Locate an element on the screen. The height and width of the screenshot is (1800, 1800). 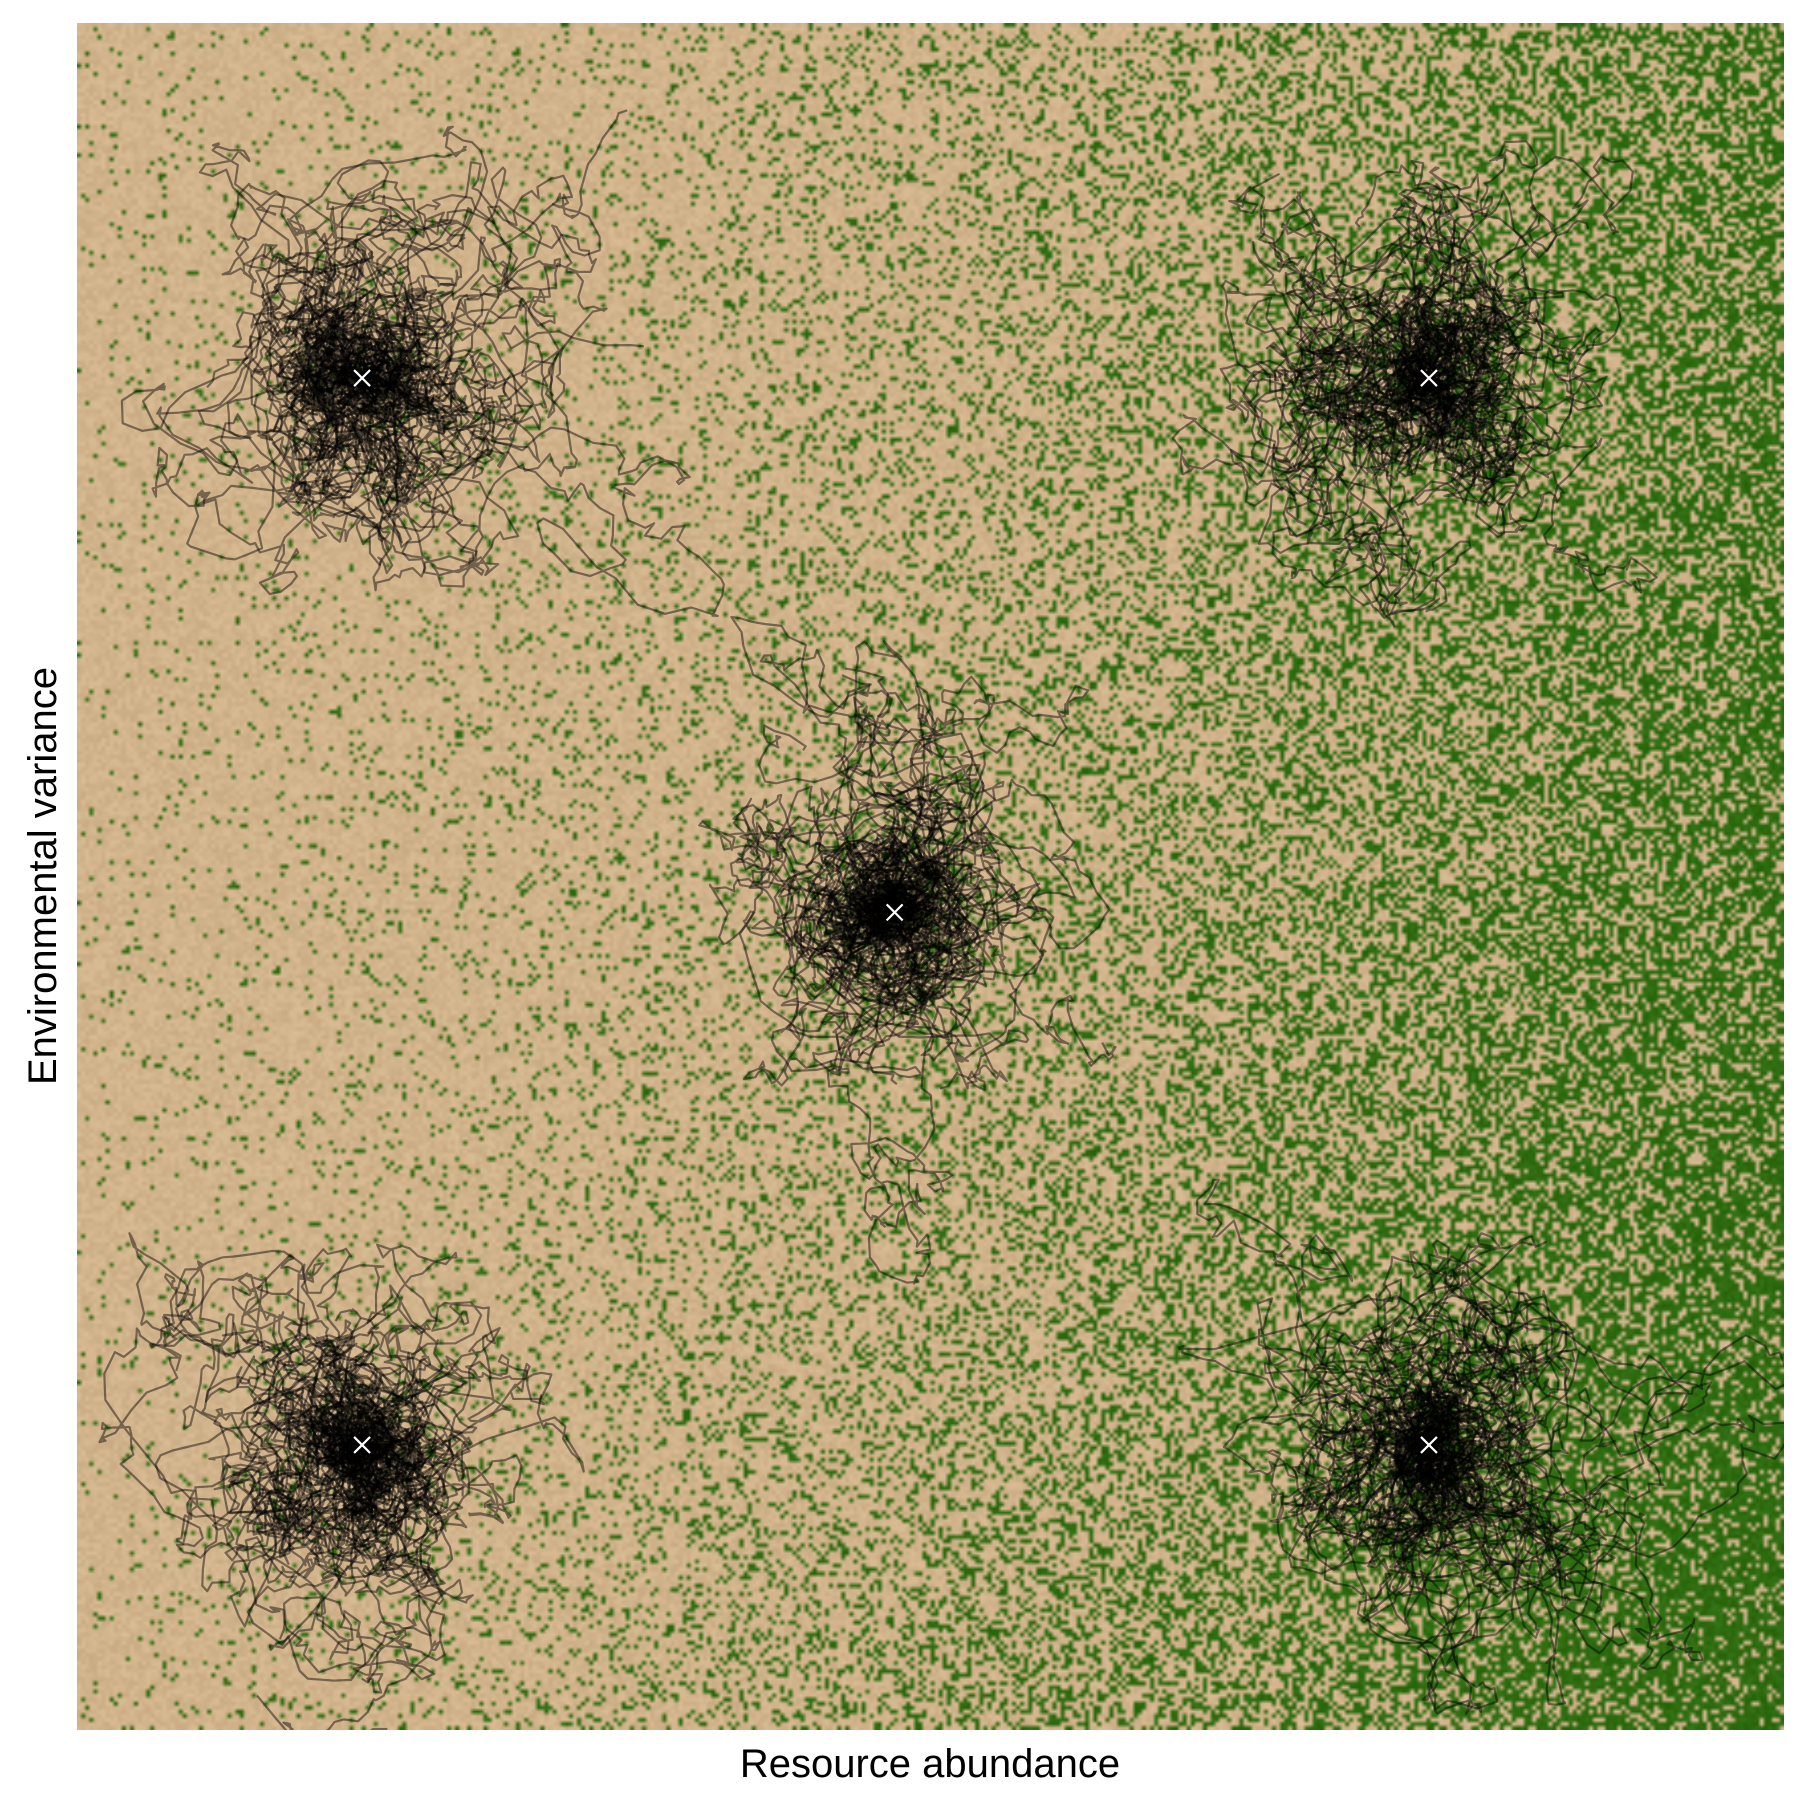
x-axis-label: Resource abundance is located at coordinates (930, 1764).